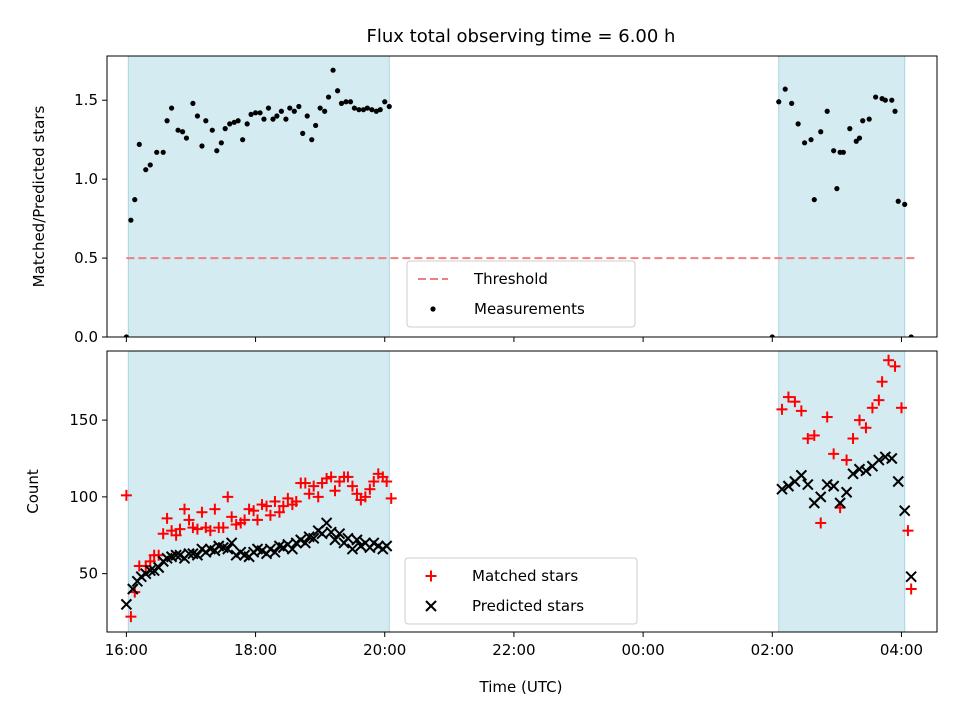 Image resolution: width=960 pixels, height=720 pixels. What do you see at coordinates (33, 491) in the screenshot?
I see `y-axis-label: Count` at bounding box center [33, 491].